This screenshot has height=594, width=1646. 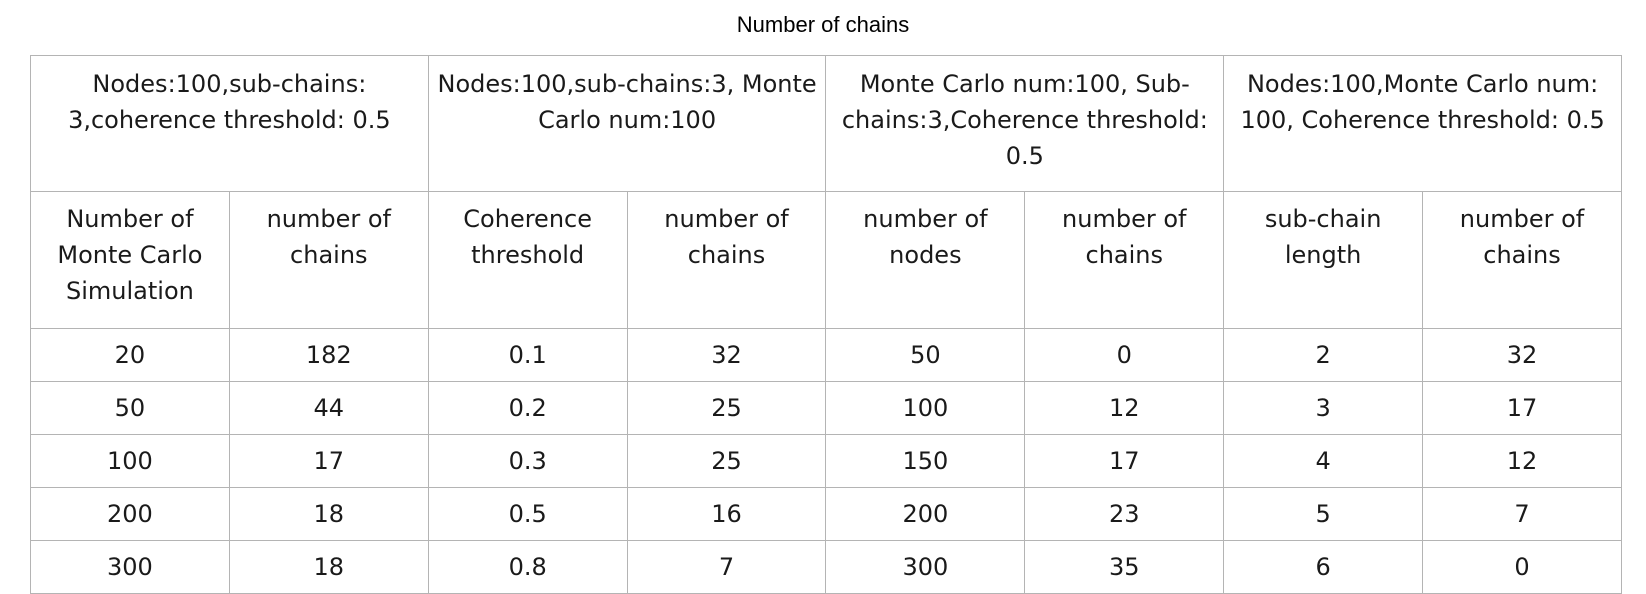 What do you see at coordinates (925, 260) in the screenshot?
I see `column-header: number of nodes` at bounding box center [925, 260].